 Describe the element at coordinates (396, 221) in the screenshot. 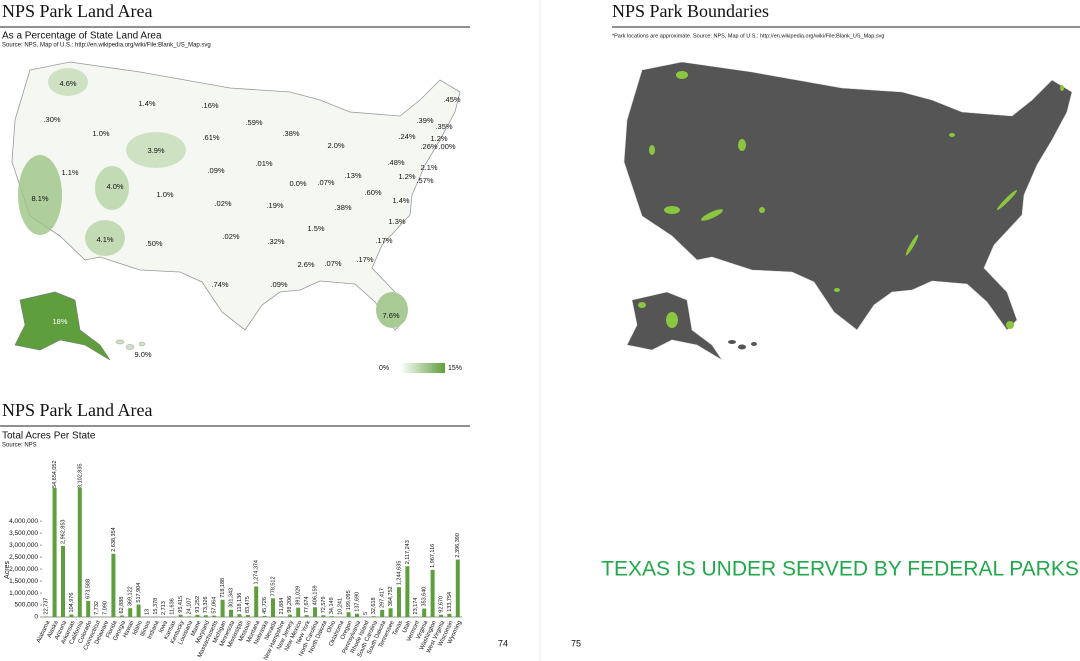

I see `map-label: 1.3%` at that location.